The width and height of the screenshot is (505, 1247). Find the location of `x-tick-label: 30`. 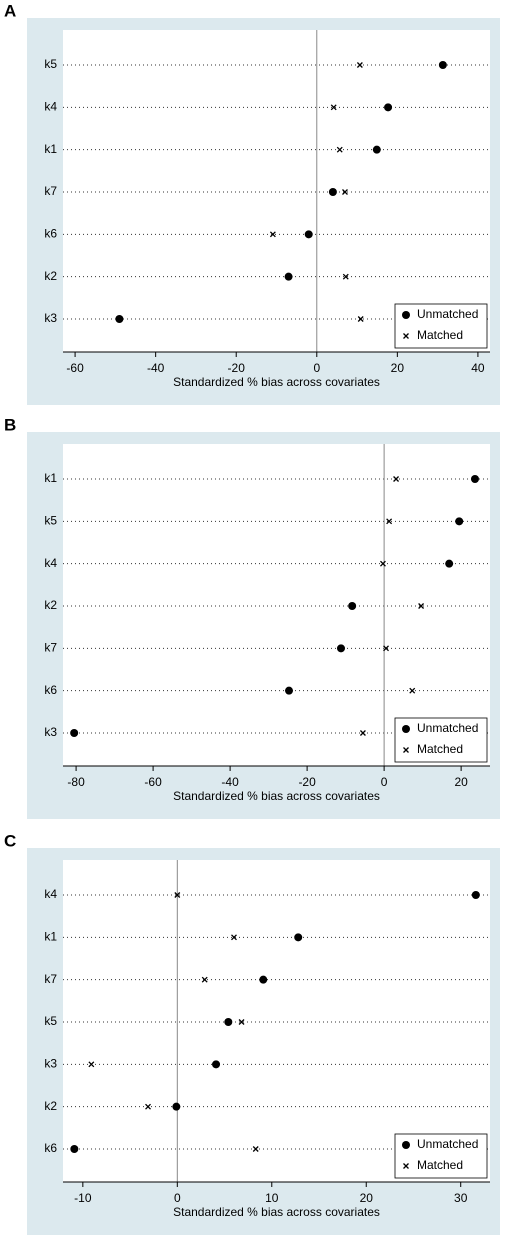

x-tick-label: 30 is located at coordinates (461, 1198).